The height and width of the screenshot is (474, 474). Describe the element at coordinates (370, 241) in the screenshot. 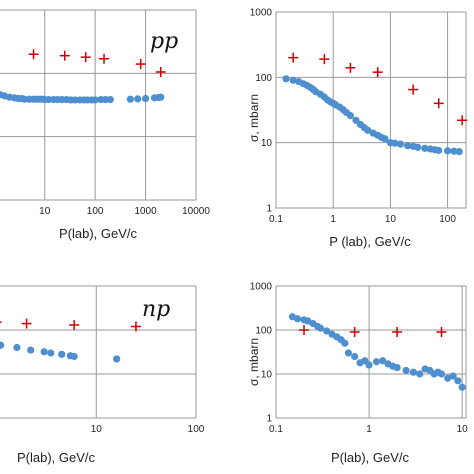

I see `x-axis-label: P (lab), GeV/c` at that location.